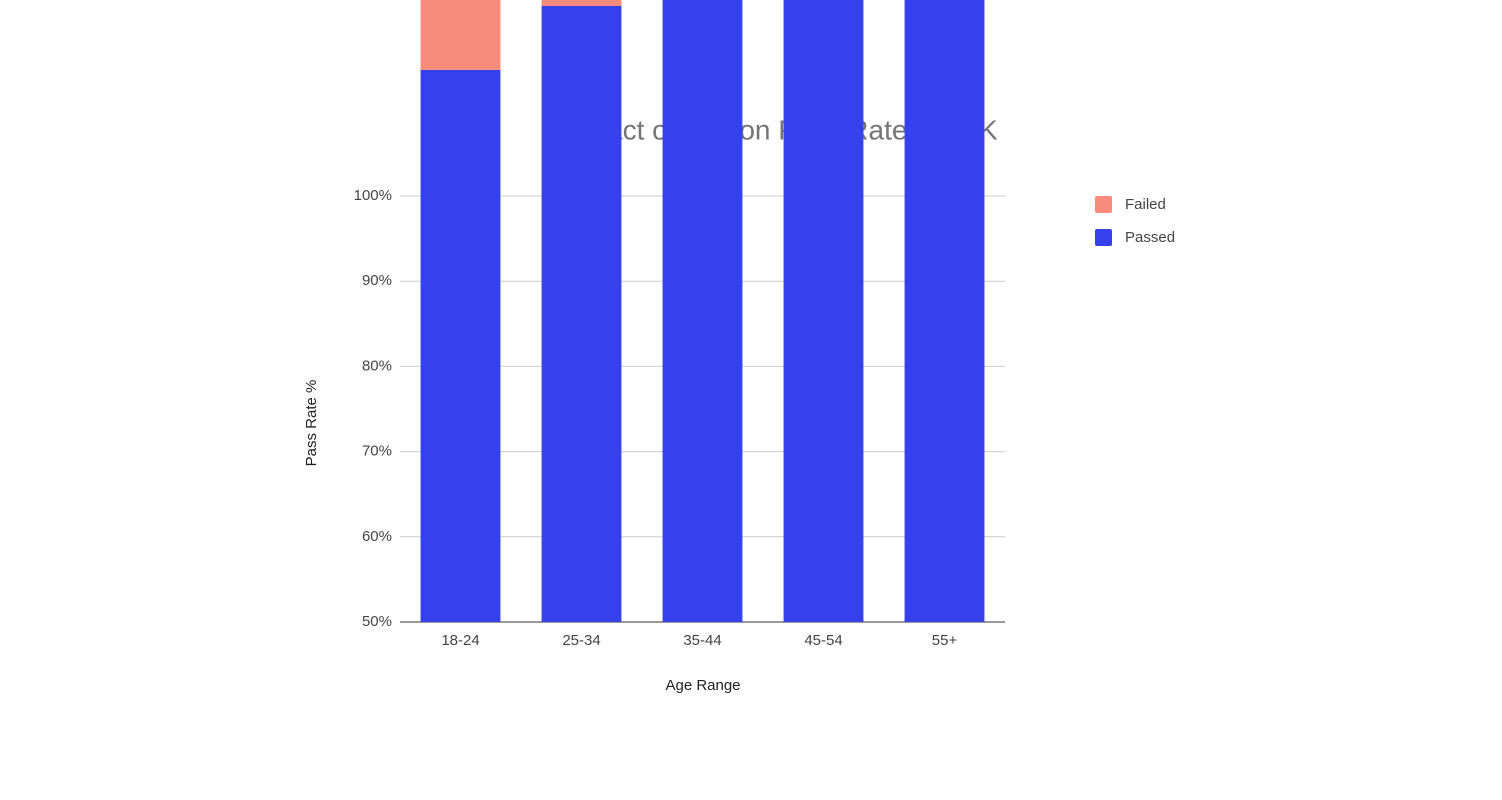  What do you see at coordinates (1145, 204) in the screenshot?
I see `legend-label: Failed` at bounding box center [1145, 204].